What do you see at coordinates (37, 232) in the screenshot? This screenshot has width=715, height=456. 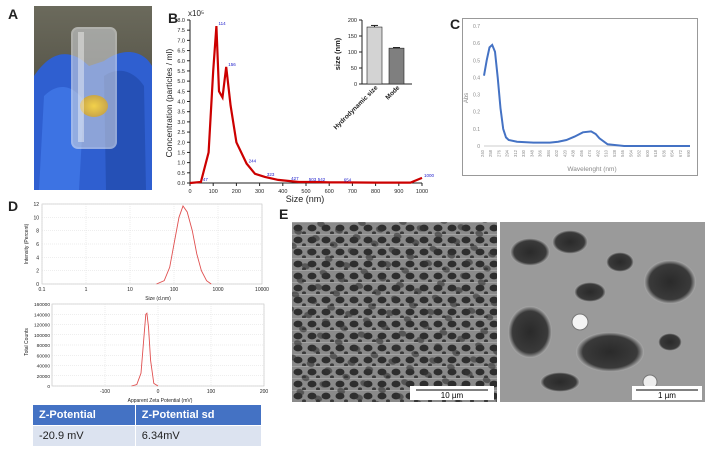 I see `d1-y-tick-label: 8` at bounding box center [37, 232].